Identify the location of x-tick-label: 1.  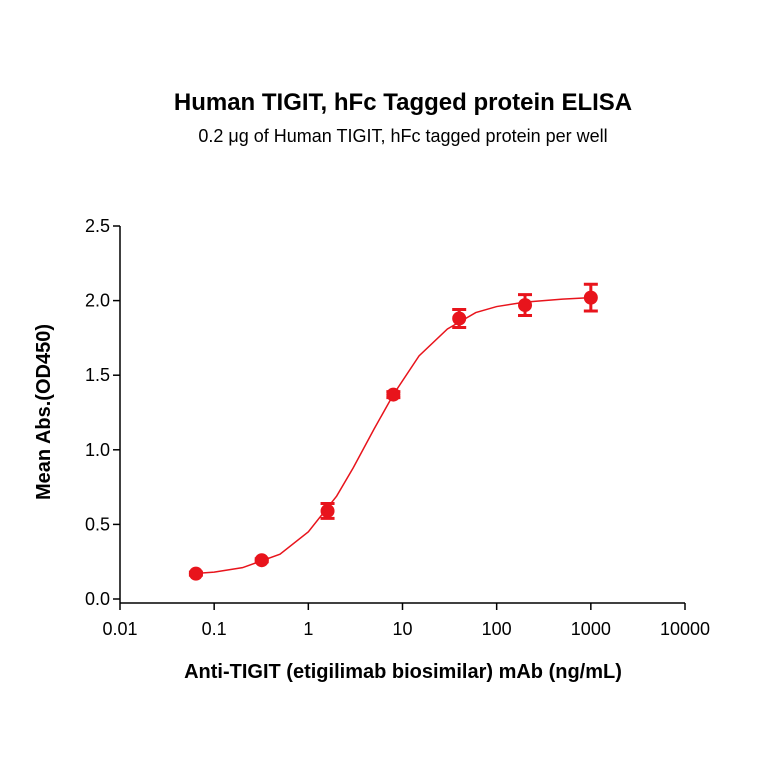
(308, 629).